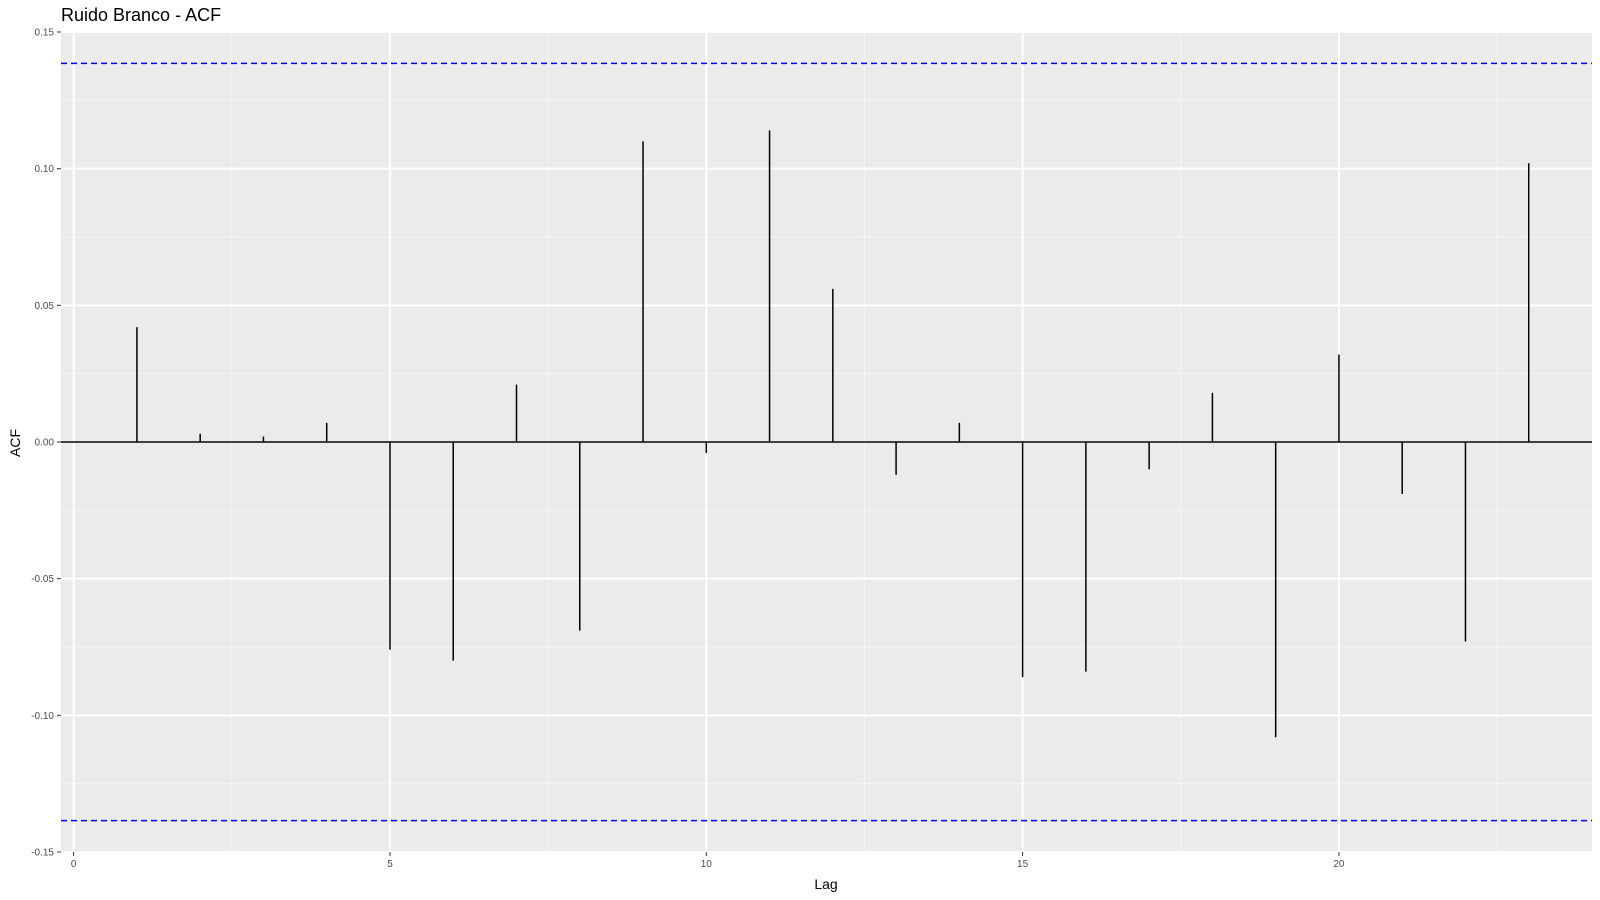 The width and height of the screenshot is (1600, 900). I want to click on y-tick-label: 0.00, so click(45, 443).